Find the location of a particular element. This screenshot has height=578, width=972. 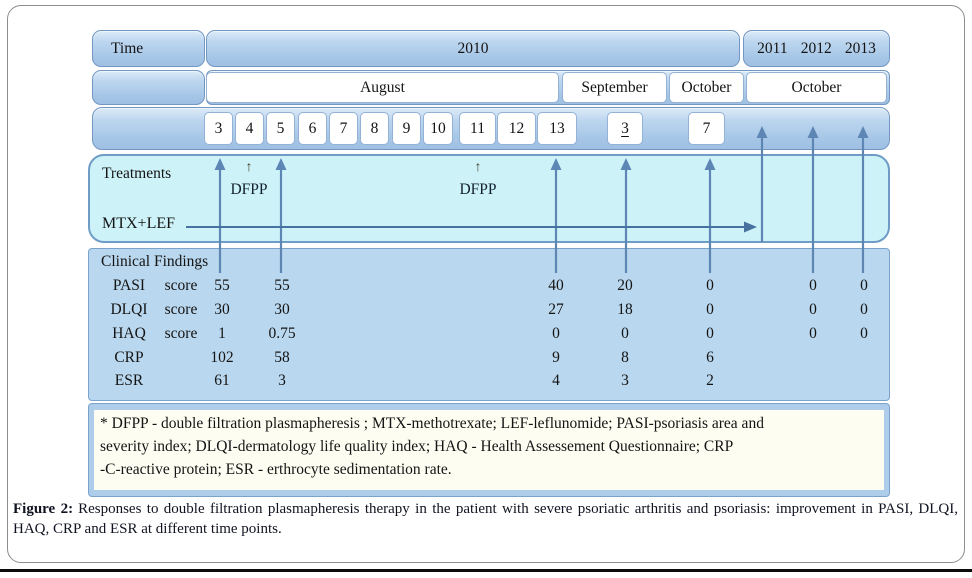

bottom-rule is located at coordinates (486, 570).